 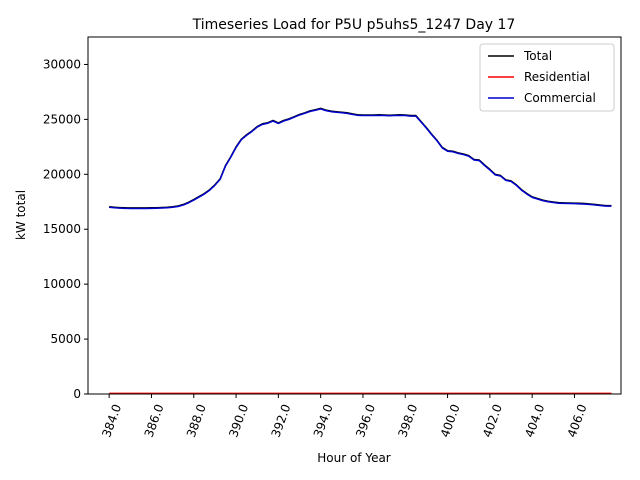 I want to click on legend-box, so click(x=547, y=77).